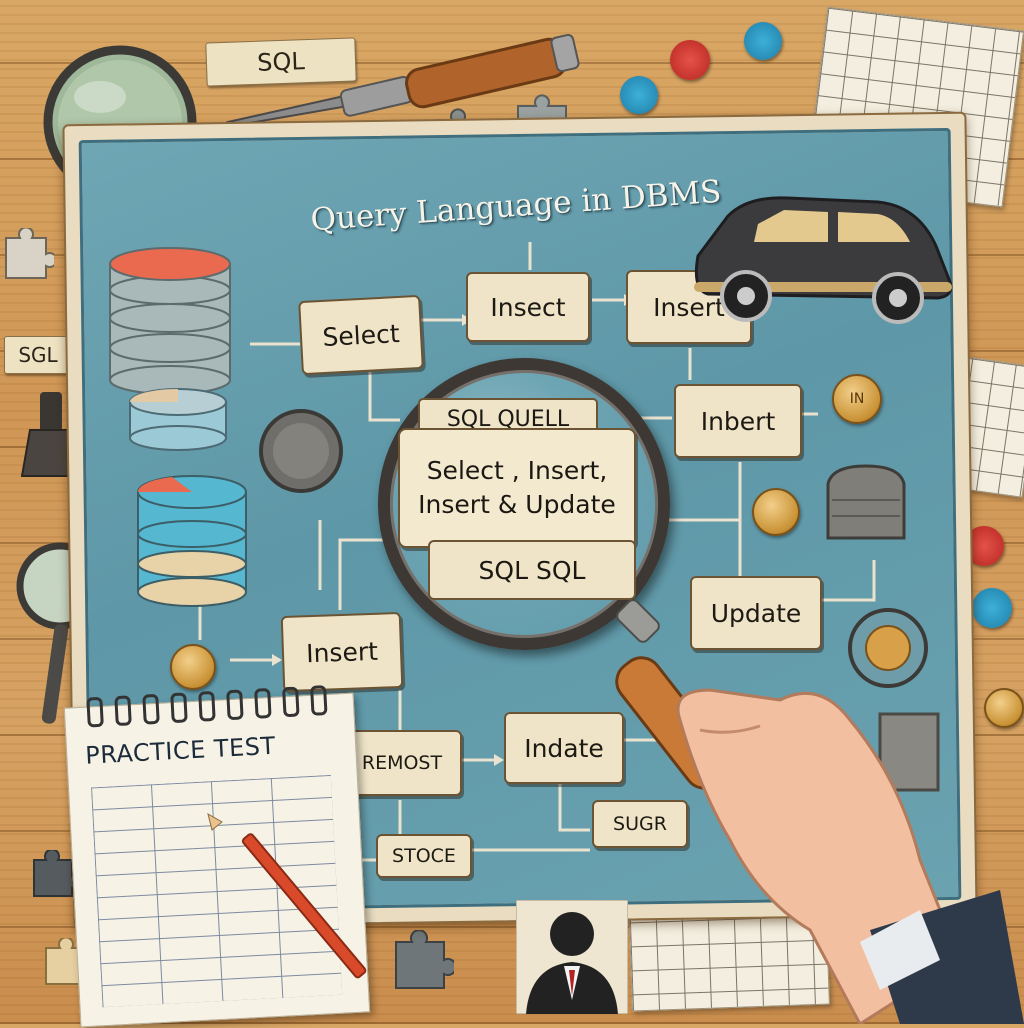 This screenshot has width=1024, height=1028. Describe the element at coordinates (517, 470) in the screenshot. I see `lens-line-1: Select , Insert,` at that location.